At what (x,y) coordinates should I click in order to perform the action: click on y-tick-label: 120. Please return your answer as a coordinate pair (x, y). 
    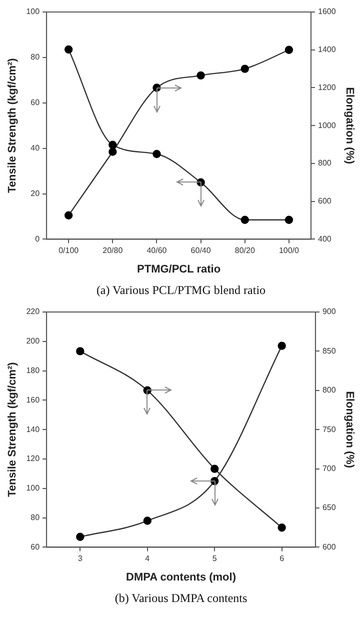
    Looking at the image, I should click on (33, 459).